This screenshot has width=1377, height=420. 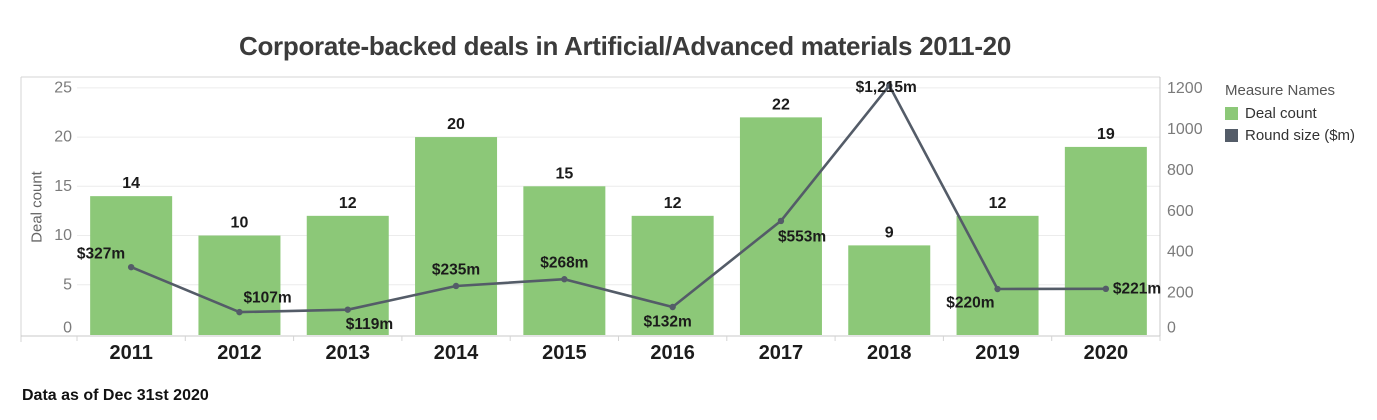 What do you see at coordinates (131, 183) in the screenshot?
I see `bar-value-label: 14` at bounding box center [131, 183].